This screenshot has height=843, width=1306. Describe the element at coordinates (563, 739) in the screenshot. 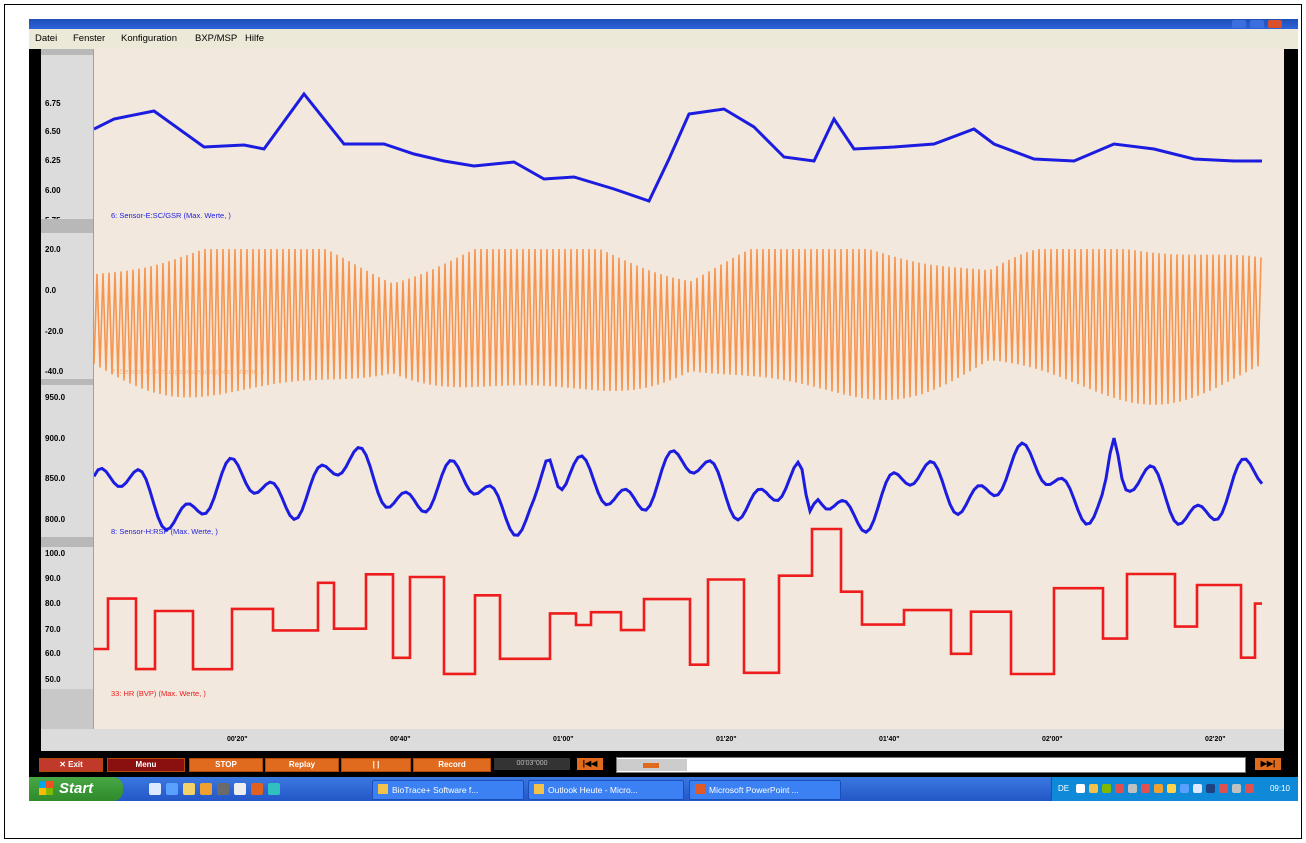

I see `time-label: 01'00"` at that location.